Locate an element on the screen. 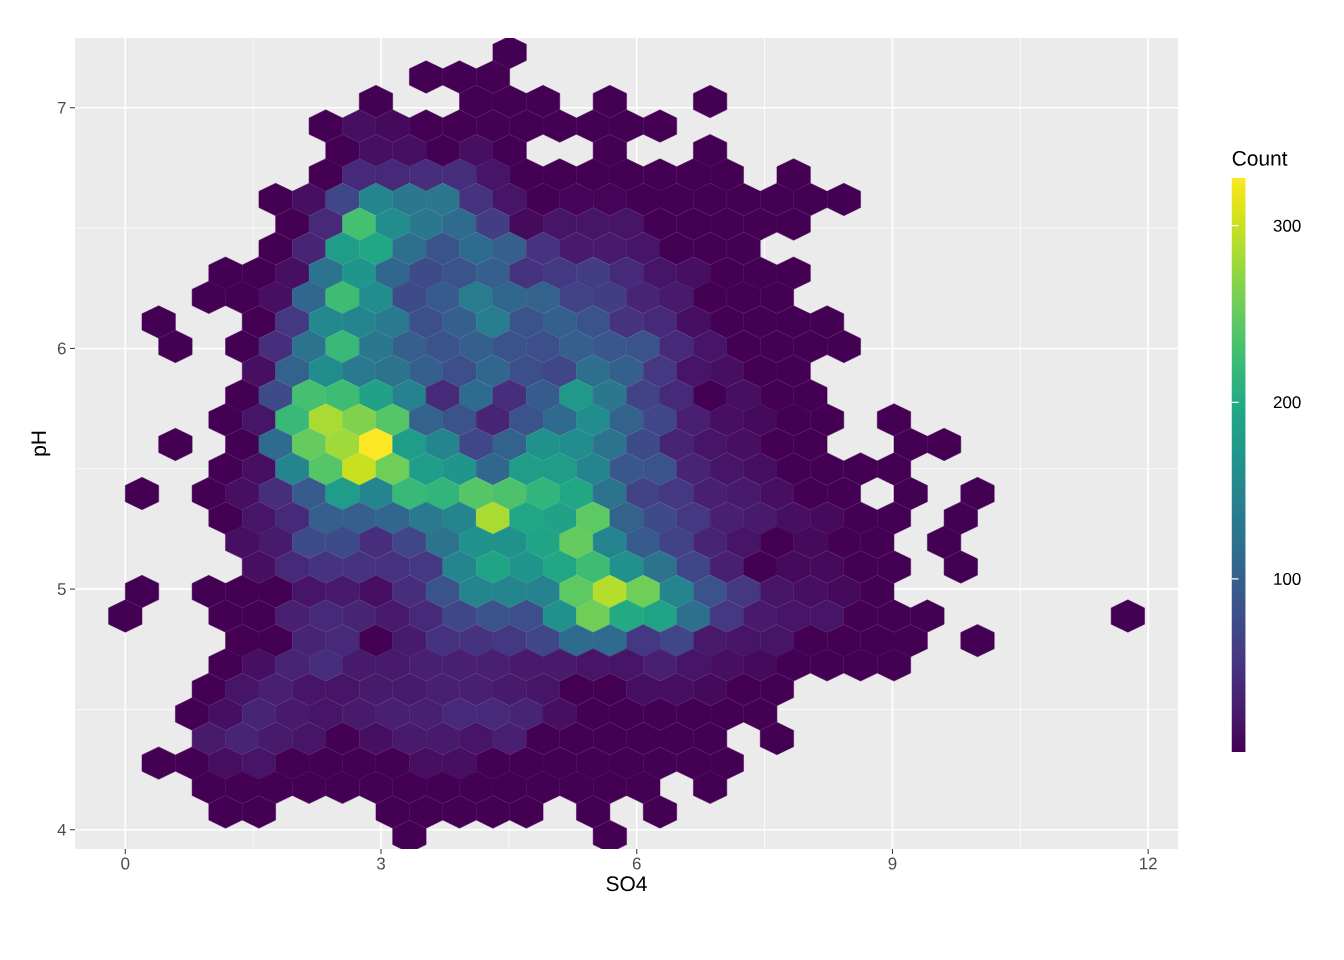 The height and width of the screenshot is (960, 1344). x-tick-label: 9 is located at coordinates (892, 863).